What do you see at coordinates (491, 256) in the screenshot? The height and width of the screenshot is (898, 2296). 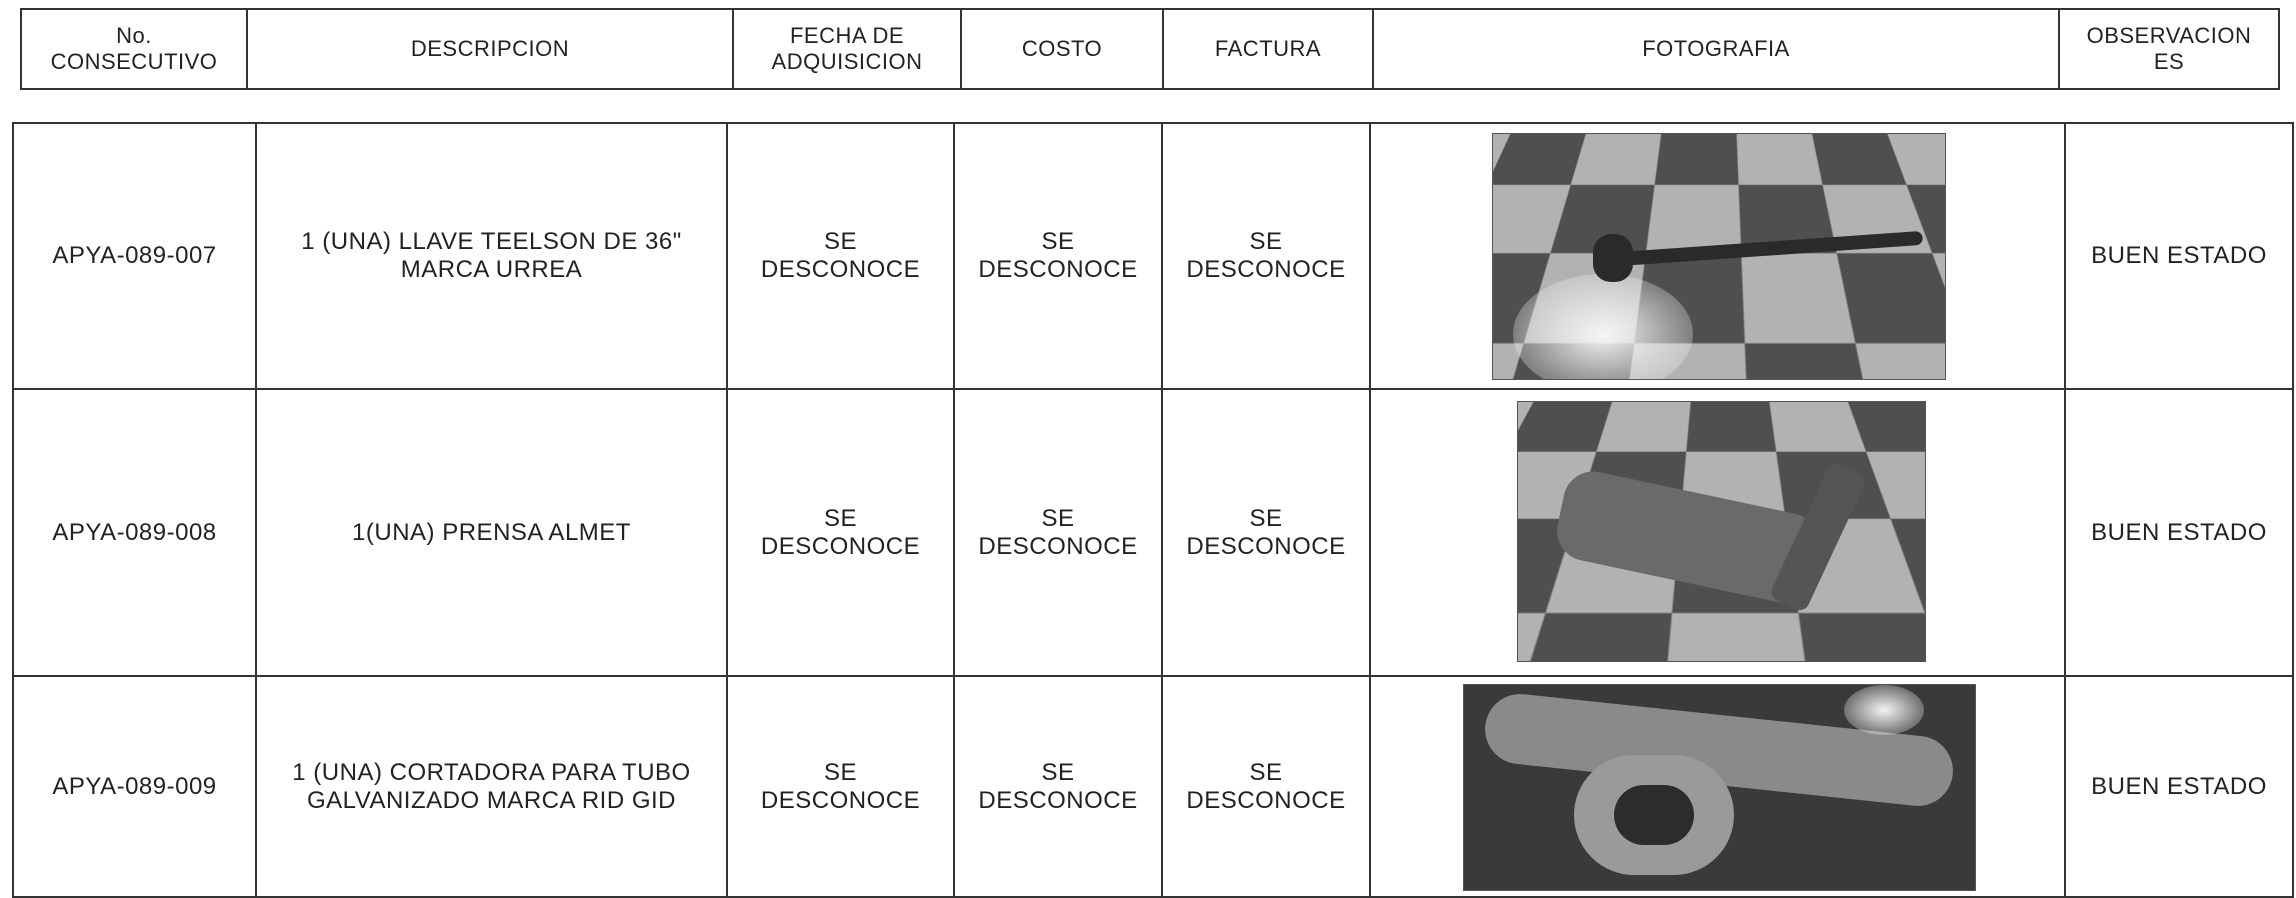 I see `table-cell: 1 (UNA) LLAVE TEELSON DE 36" MARCA URREA` at bounding box center [491, 256].